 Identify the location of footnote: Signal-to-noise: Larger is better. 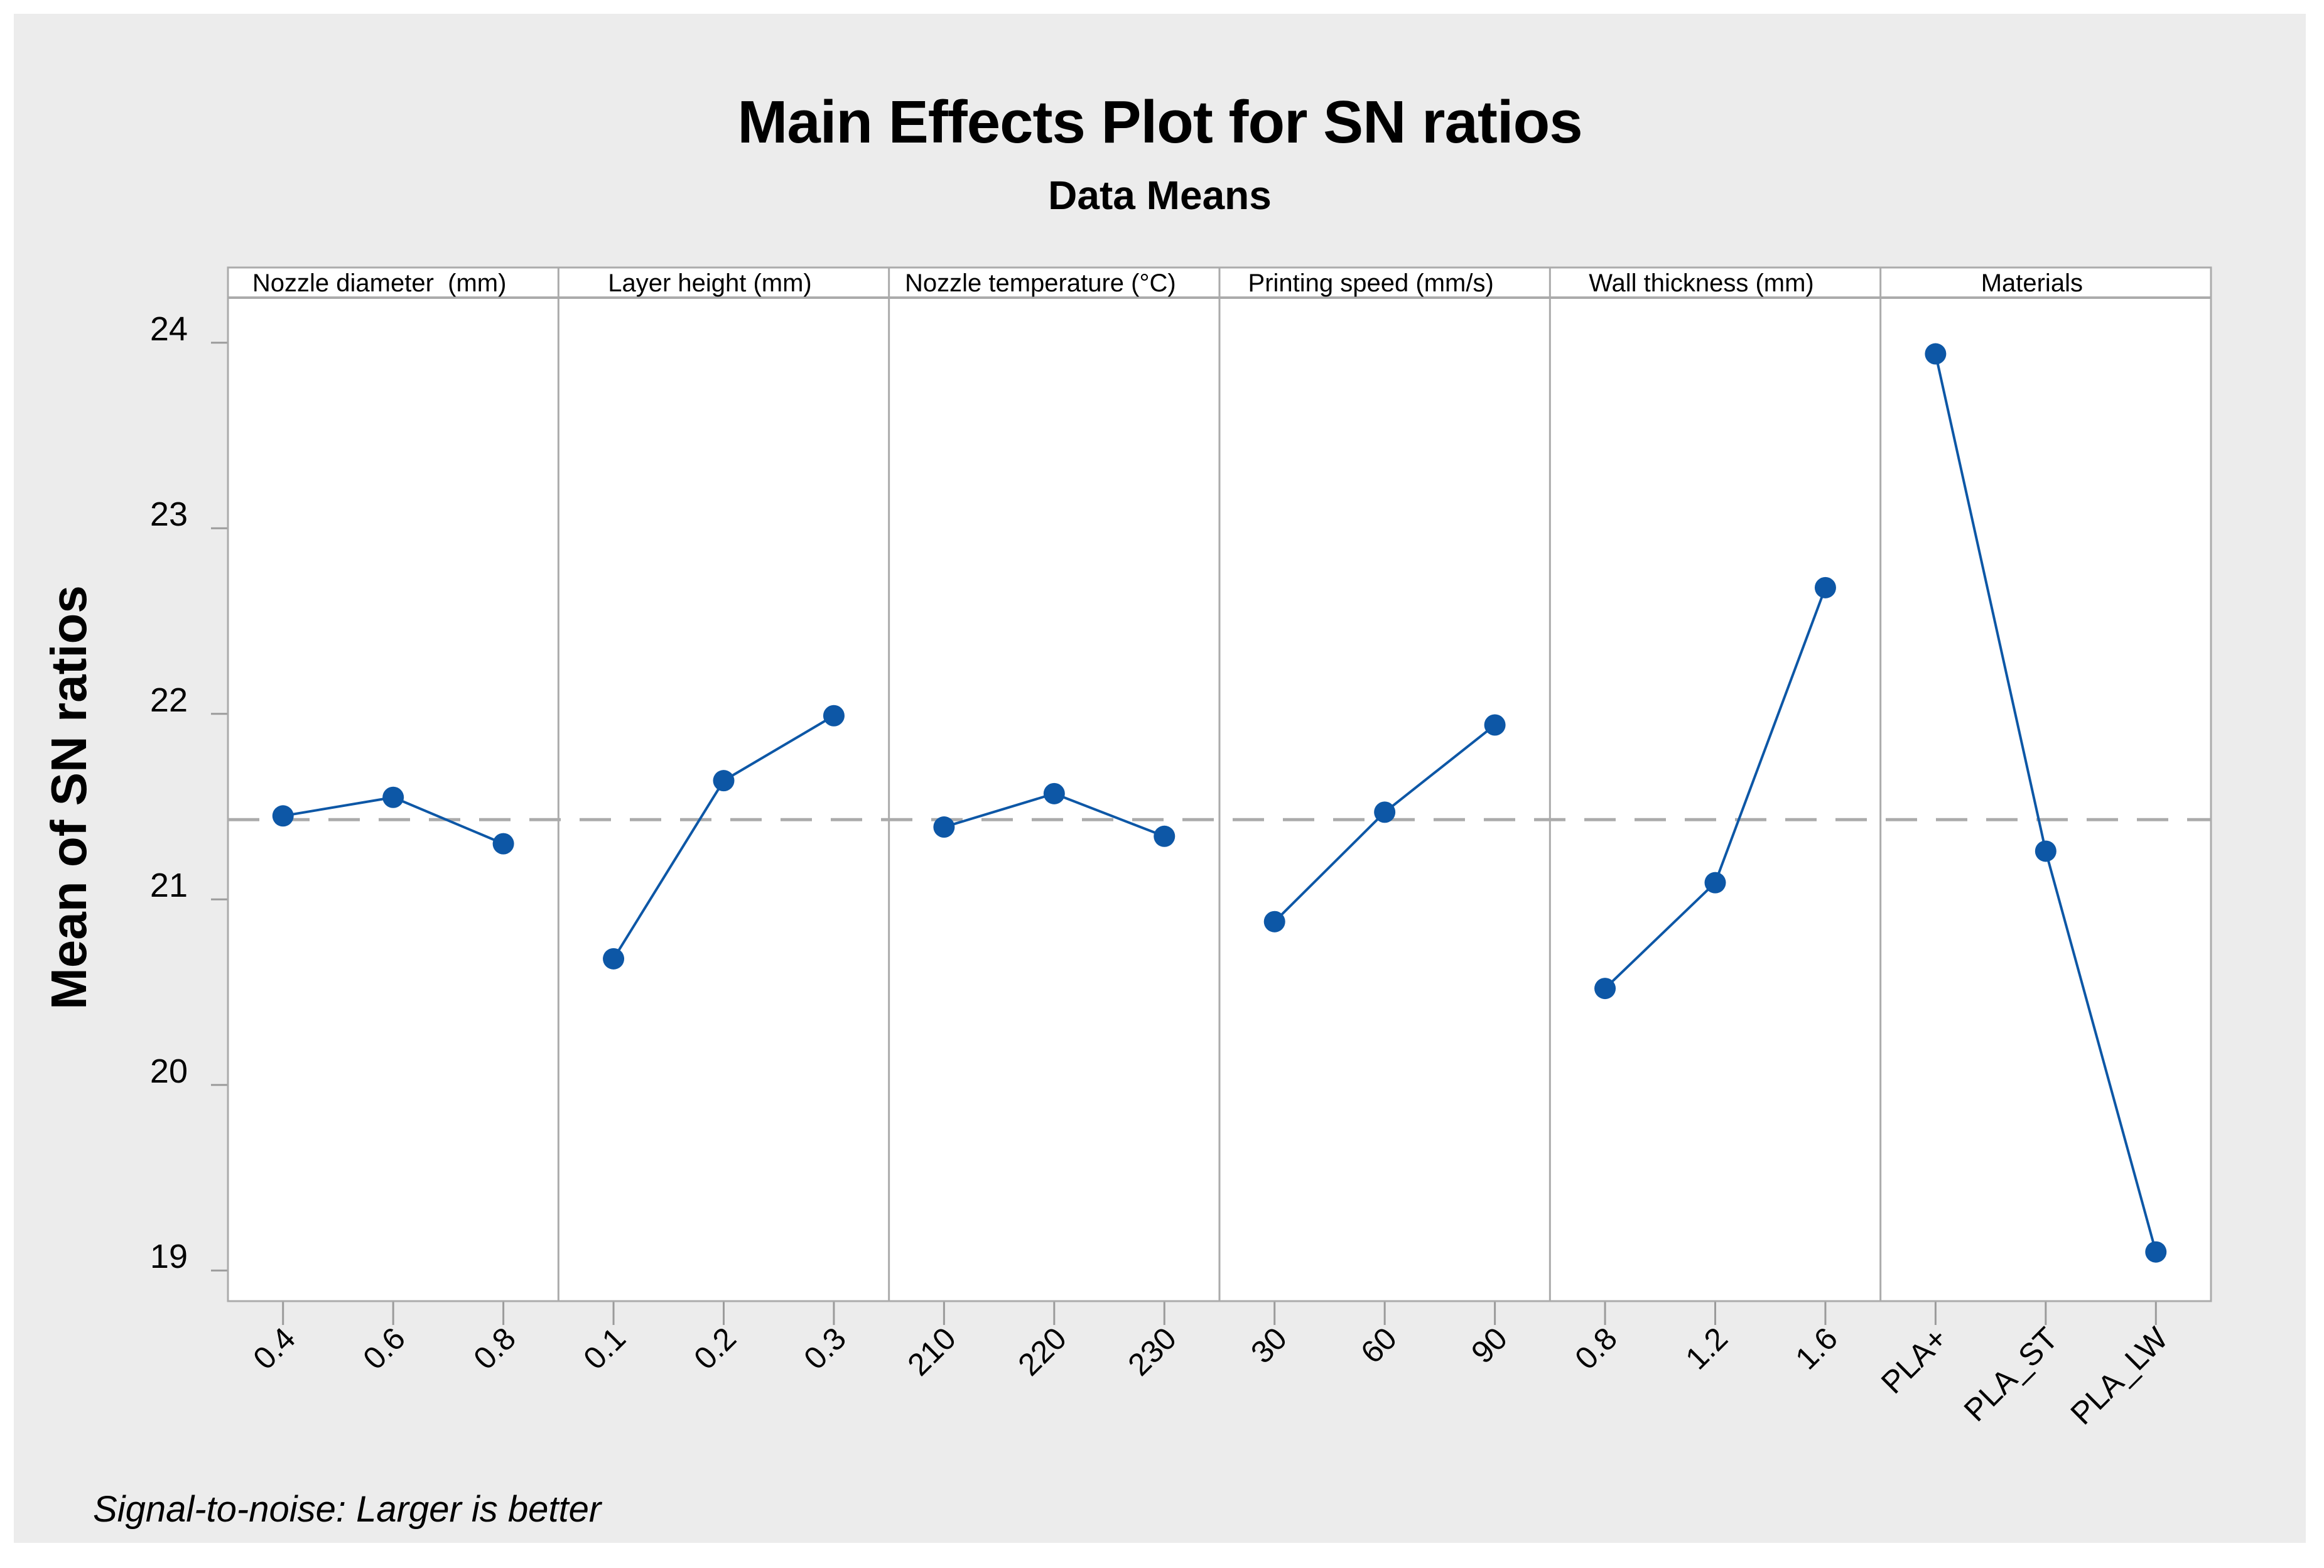
(347, 1509).